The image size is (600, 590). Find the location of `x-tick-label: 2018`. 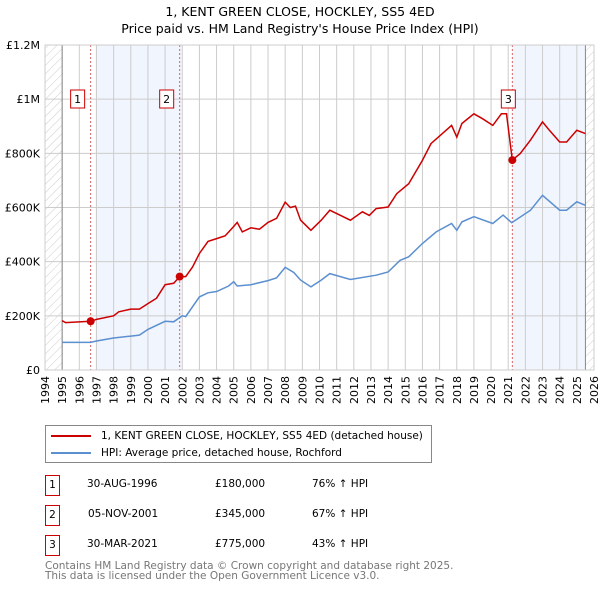

x-tick-label: 2018 is located at coordinates (457, 390).